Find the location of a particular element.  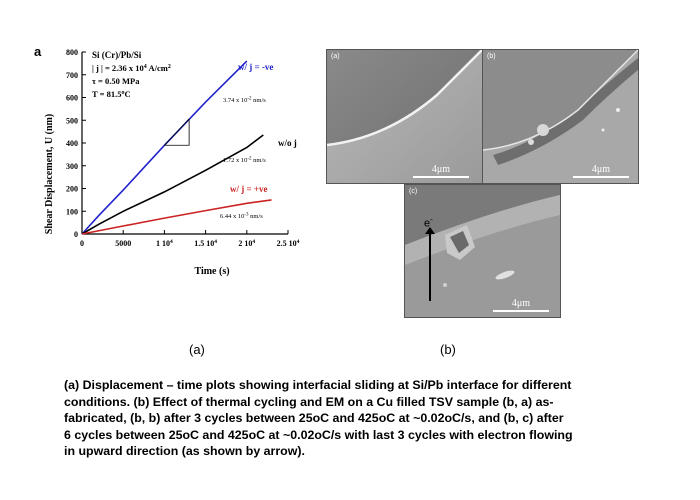

series-label-no-current: w/o j is located at coordinates (287, 143).